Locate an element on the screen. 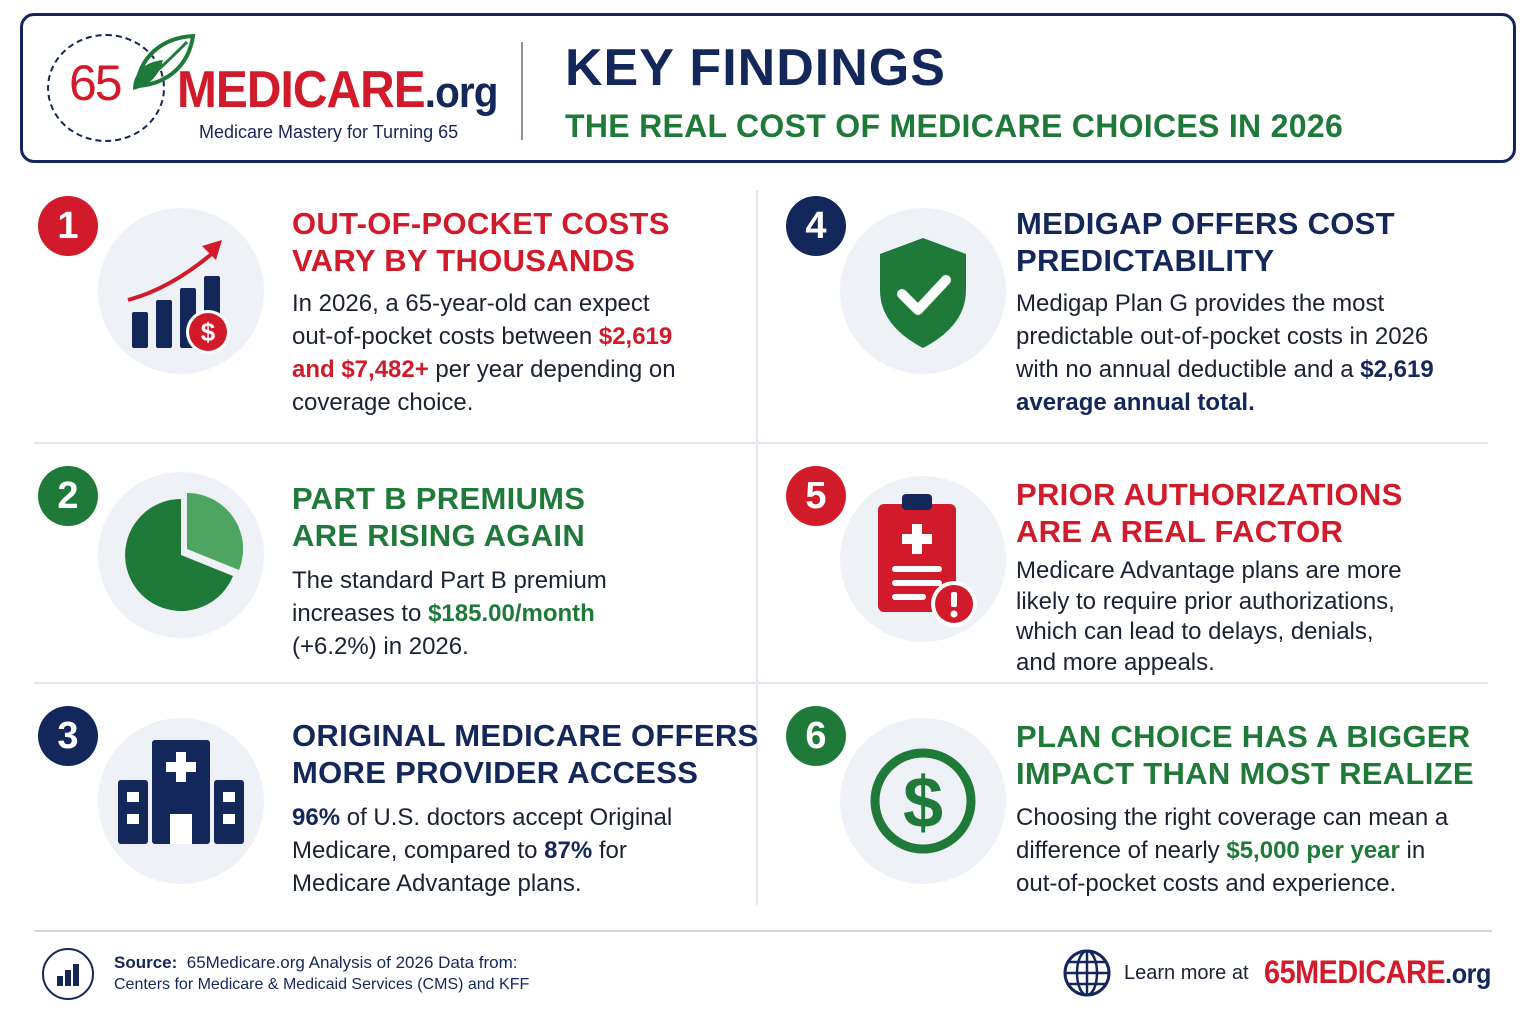  learn-more-text: Learn more at is located at coordinates (1186, 973).